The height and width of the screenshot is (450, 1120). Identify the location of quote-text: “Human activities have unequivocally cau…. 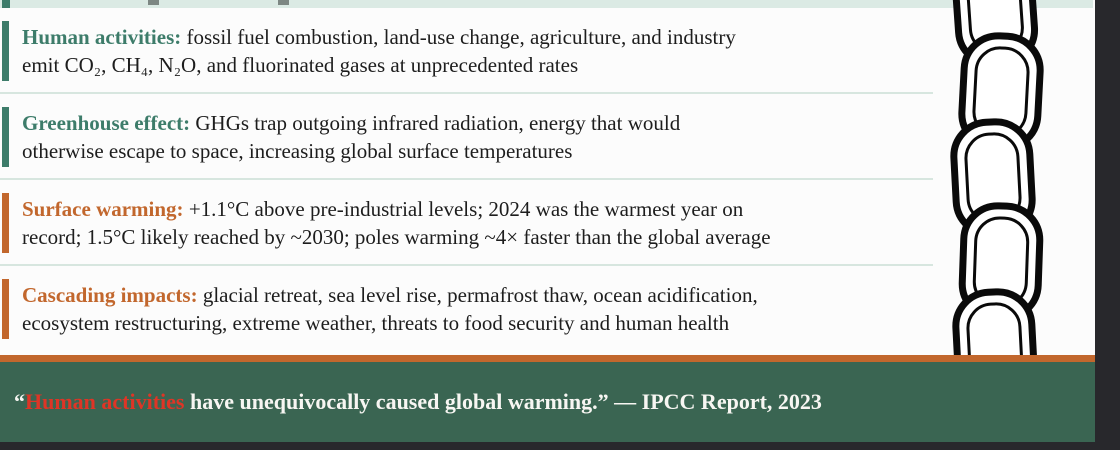
(418, 402).